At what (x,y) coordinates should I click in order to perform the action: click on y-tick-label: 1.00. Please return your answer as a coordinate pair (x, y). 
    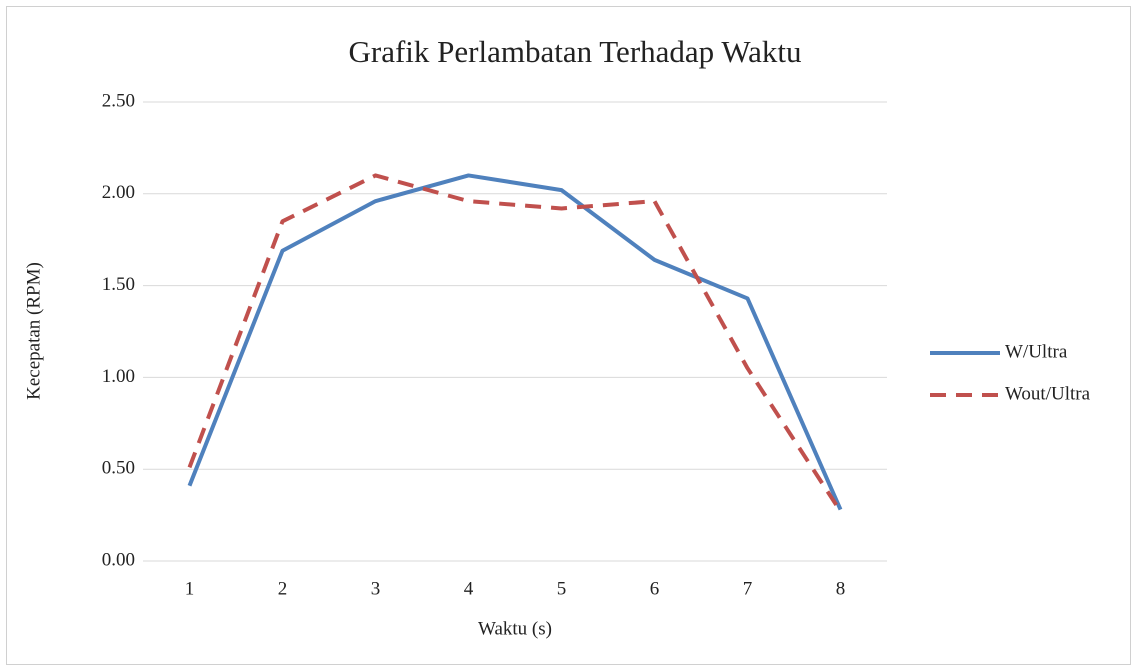
    Looking at the image, I should click on (118, 376).